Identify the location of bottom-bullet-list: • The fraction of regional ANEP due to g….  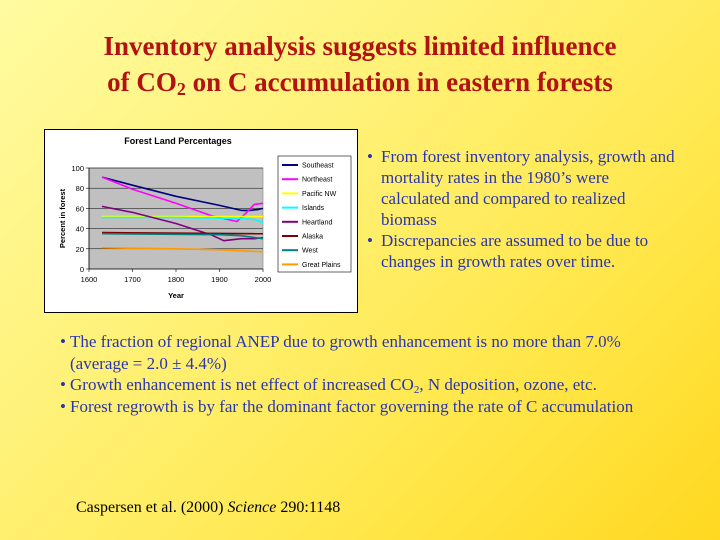
(370, 374).